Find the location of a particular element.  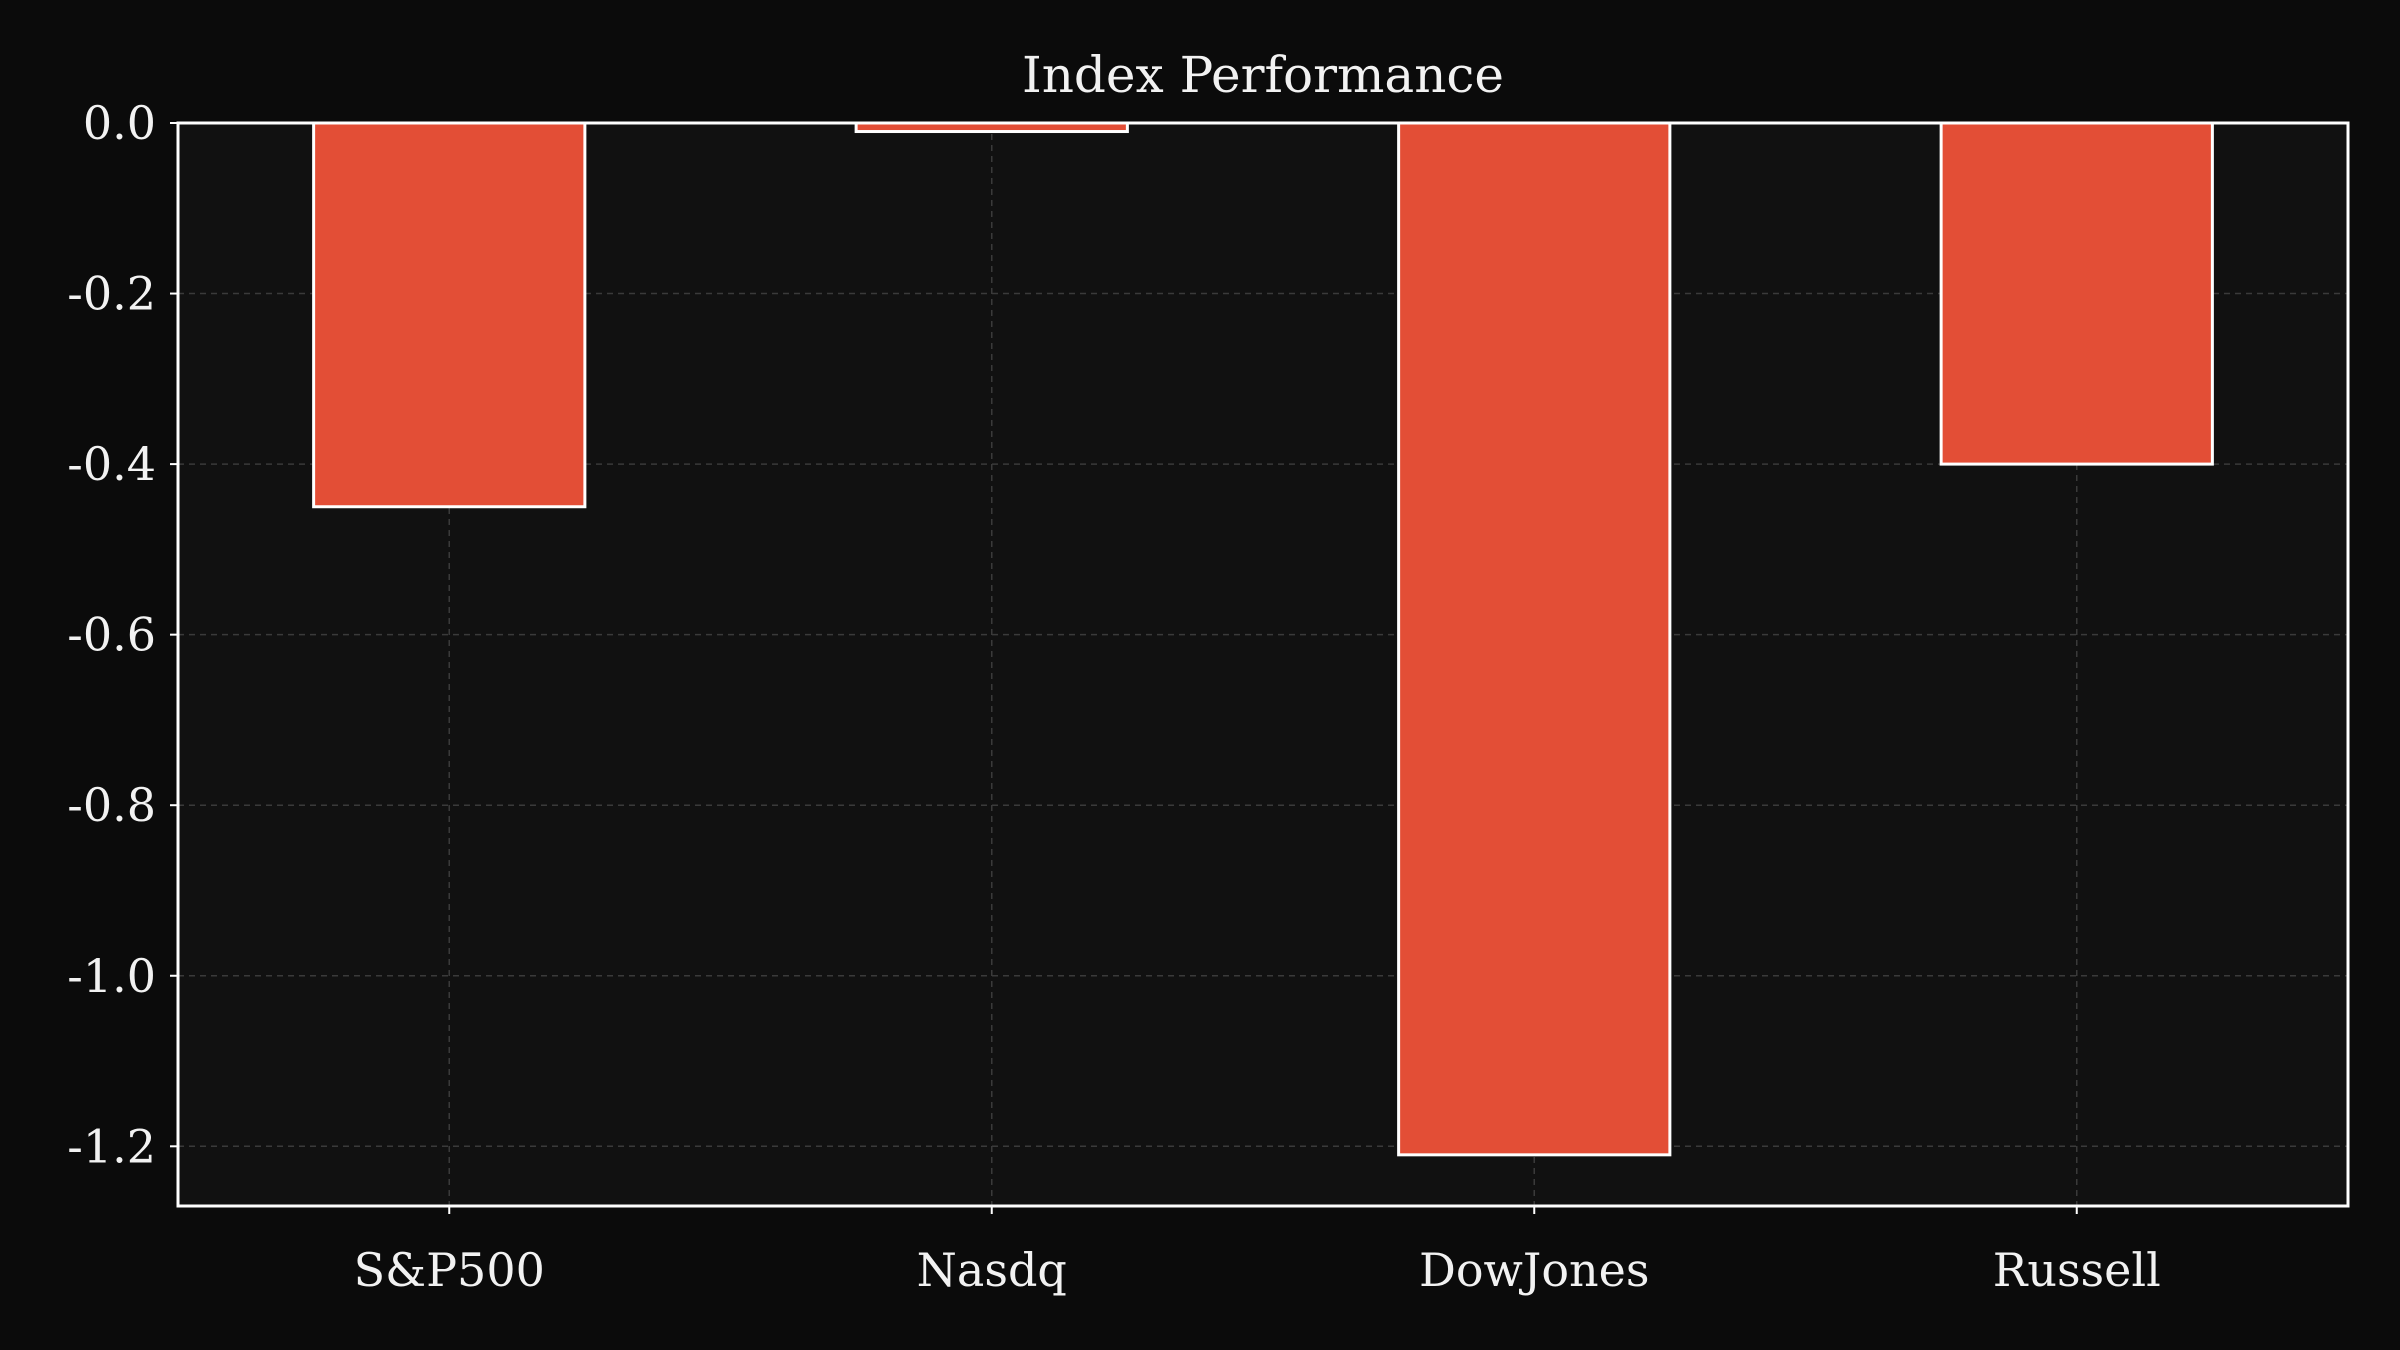

y-tick-label: -0.6 is located at coordinates (111, 635).